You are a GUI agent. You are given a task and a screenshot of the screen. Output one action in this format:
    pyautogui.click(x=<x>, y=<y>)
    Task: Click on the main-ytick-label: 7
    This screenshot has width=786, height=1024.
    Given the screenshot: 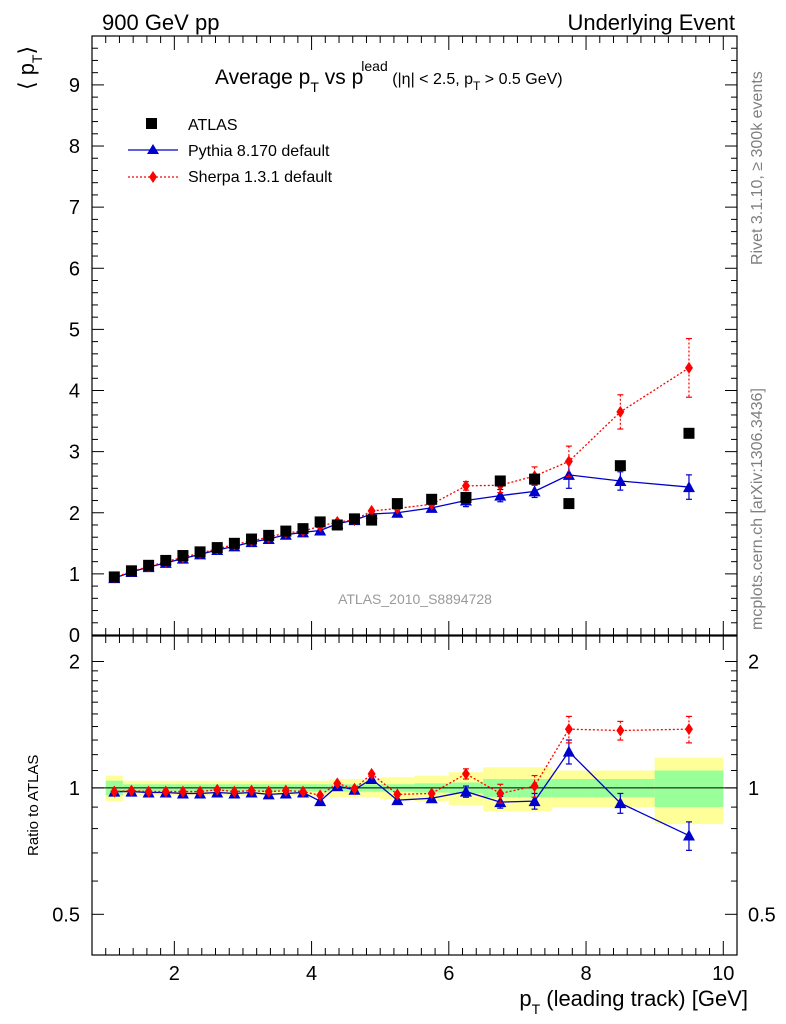 What is the action you would take?
    pyautogui.click(x=74, y=208)
    